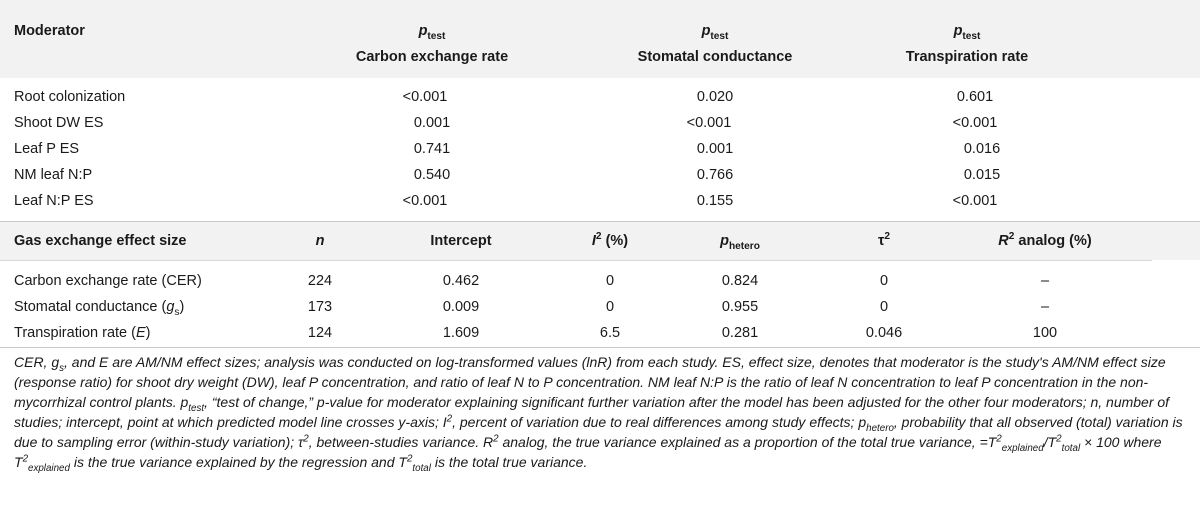 This screenshot has width=1200, height=510. I want to click on phetero-header: phetero, so click(740, 242).